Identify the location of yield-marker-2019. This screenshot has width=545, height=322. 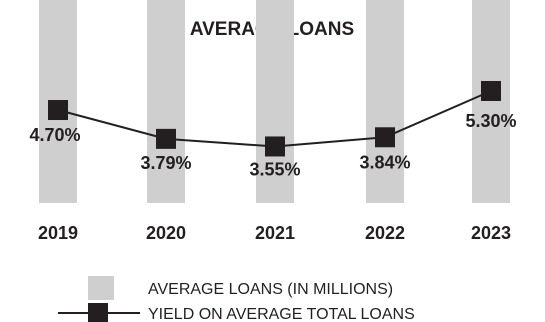
(58, 110).